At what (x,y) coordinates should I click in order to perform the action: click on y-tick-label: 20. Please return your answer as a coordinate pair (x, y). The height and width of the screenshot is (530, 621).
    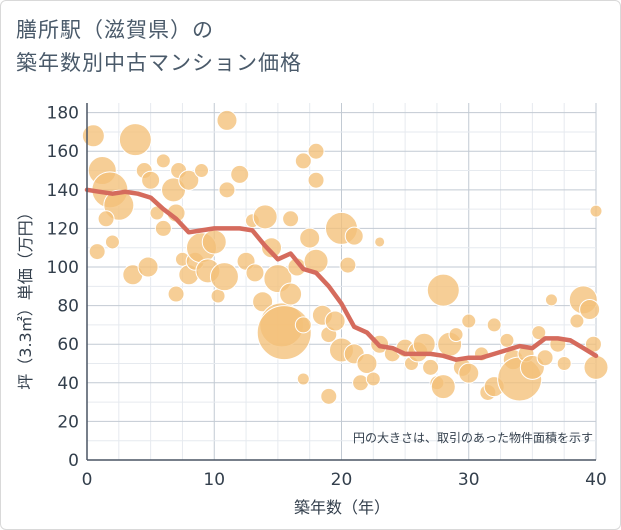
    Looking at the image, I should click on (68, 422).